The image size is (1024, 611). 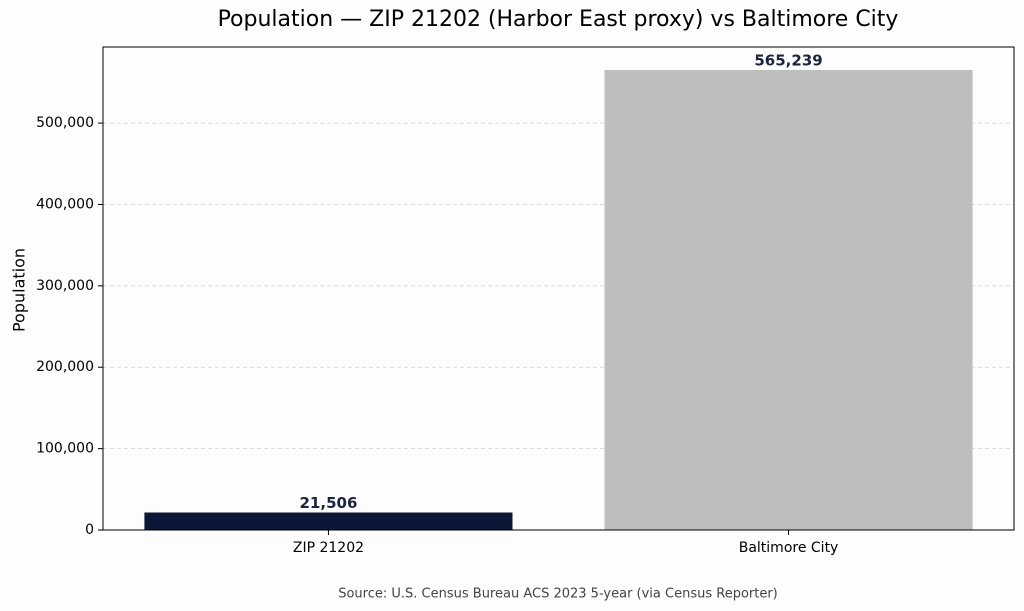 I want to click on y-tick-label: 0, so click(x=89, y=530).